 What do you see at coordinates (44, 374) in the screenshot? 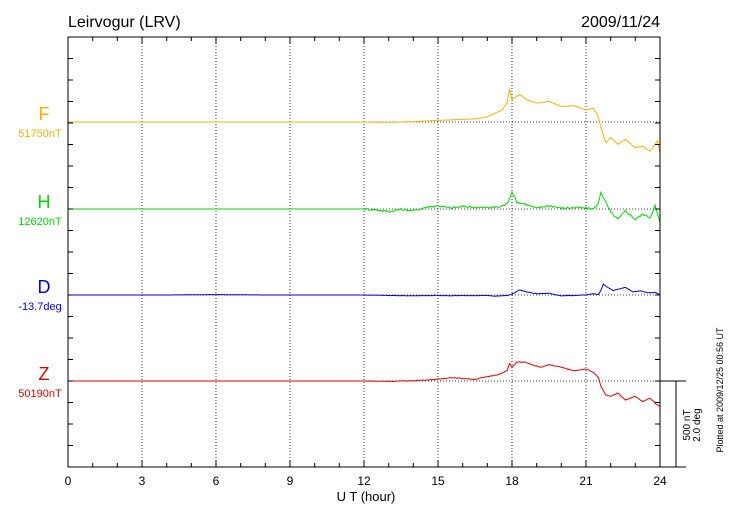
I see `series-name-z: Z` at bounding box center [44, 374].